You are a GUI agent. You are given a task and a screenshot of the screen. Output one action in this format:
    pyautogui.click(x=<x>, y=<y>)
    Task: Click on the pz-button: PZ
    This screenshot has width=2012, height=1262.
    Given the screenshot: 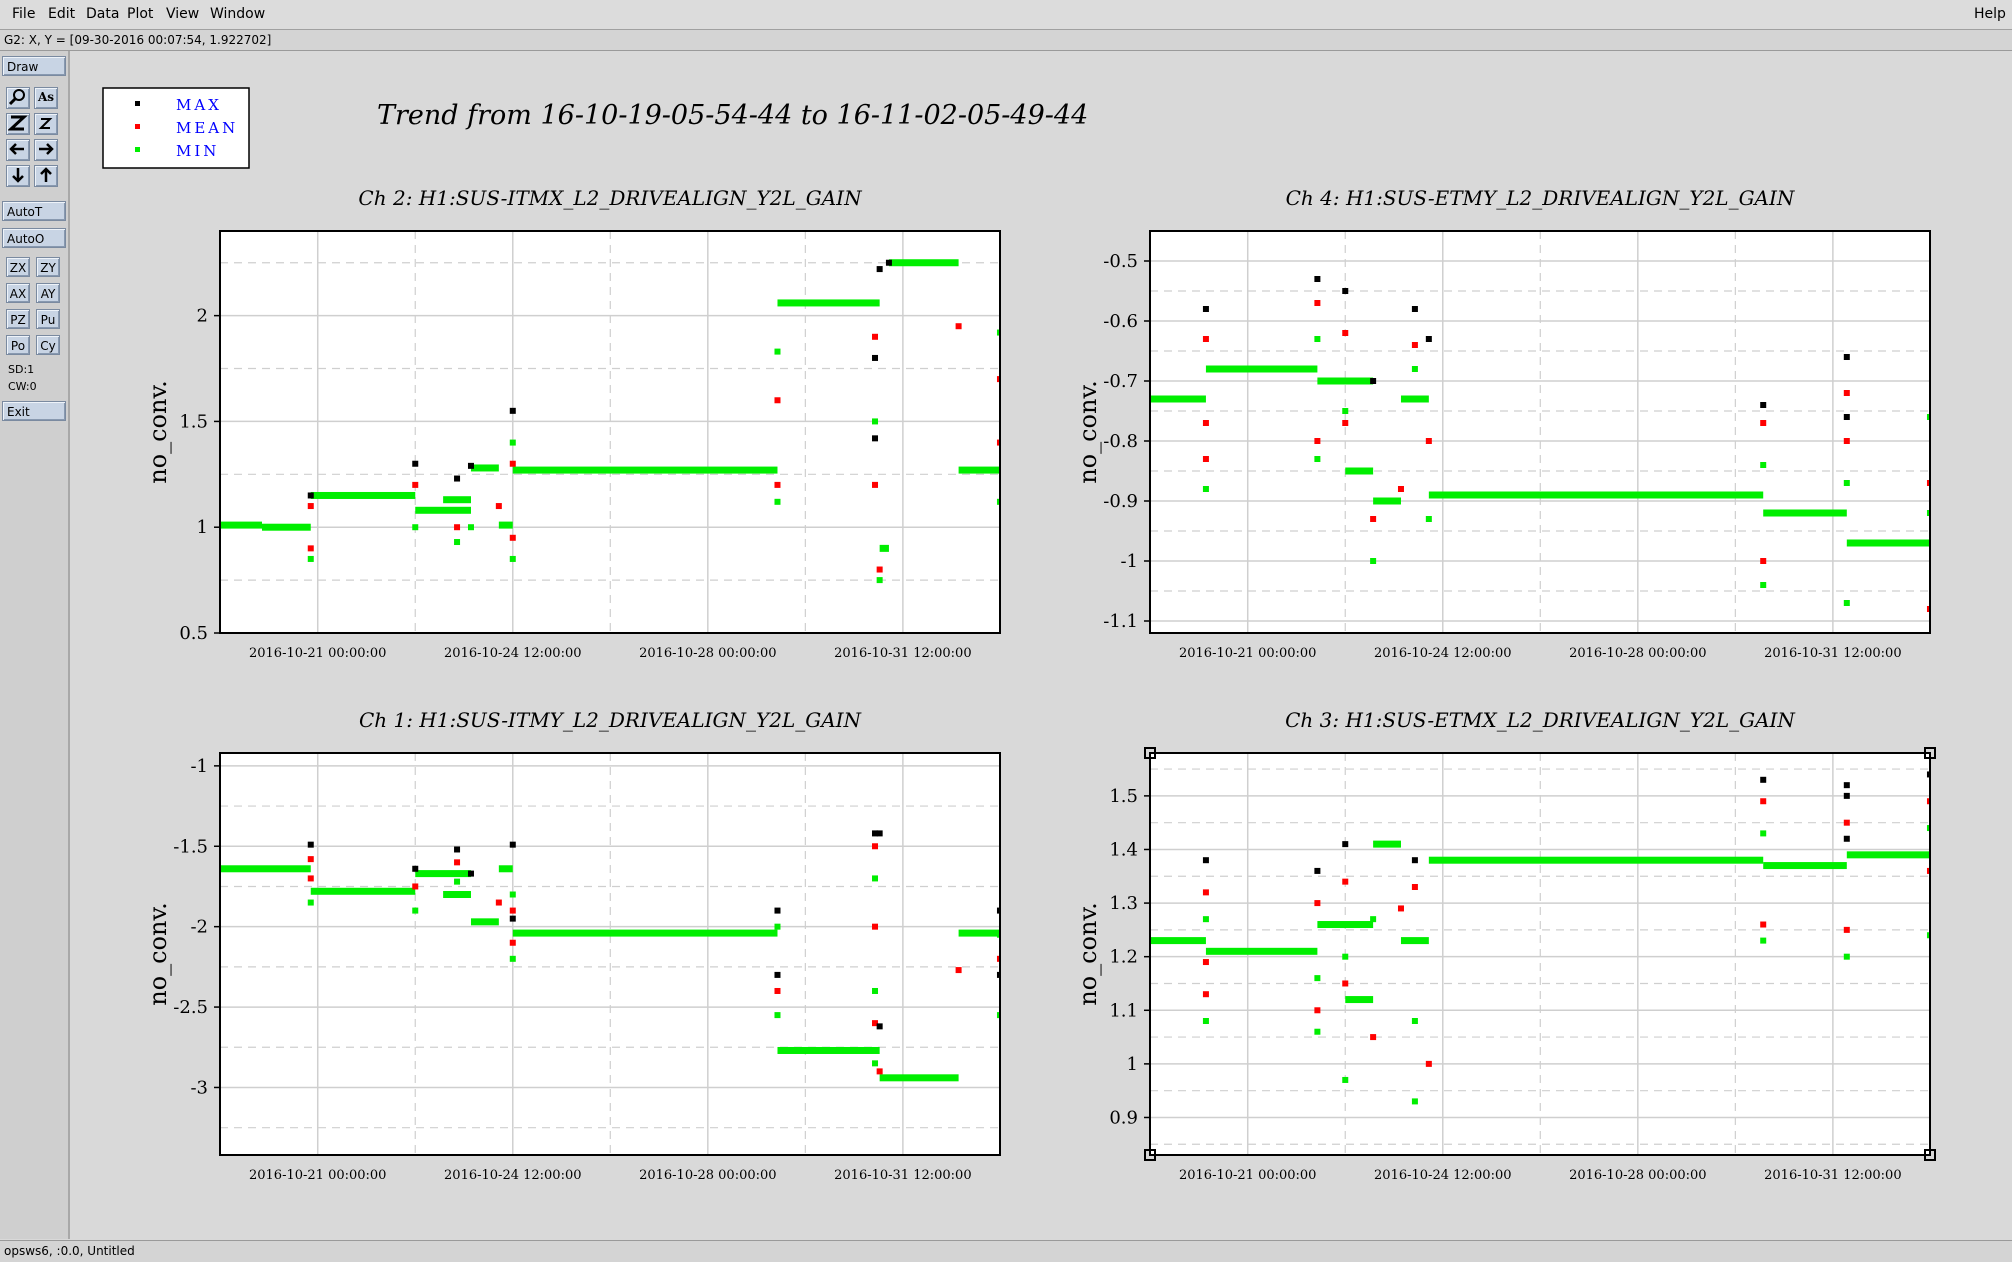 What is the action you would take?
    pyautogui.click(x=18, y=319)
    